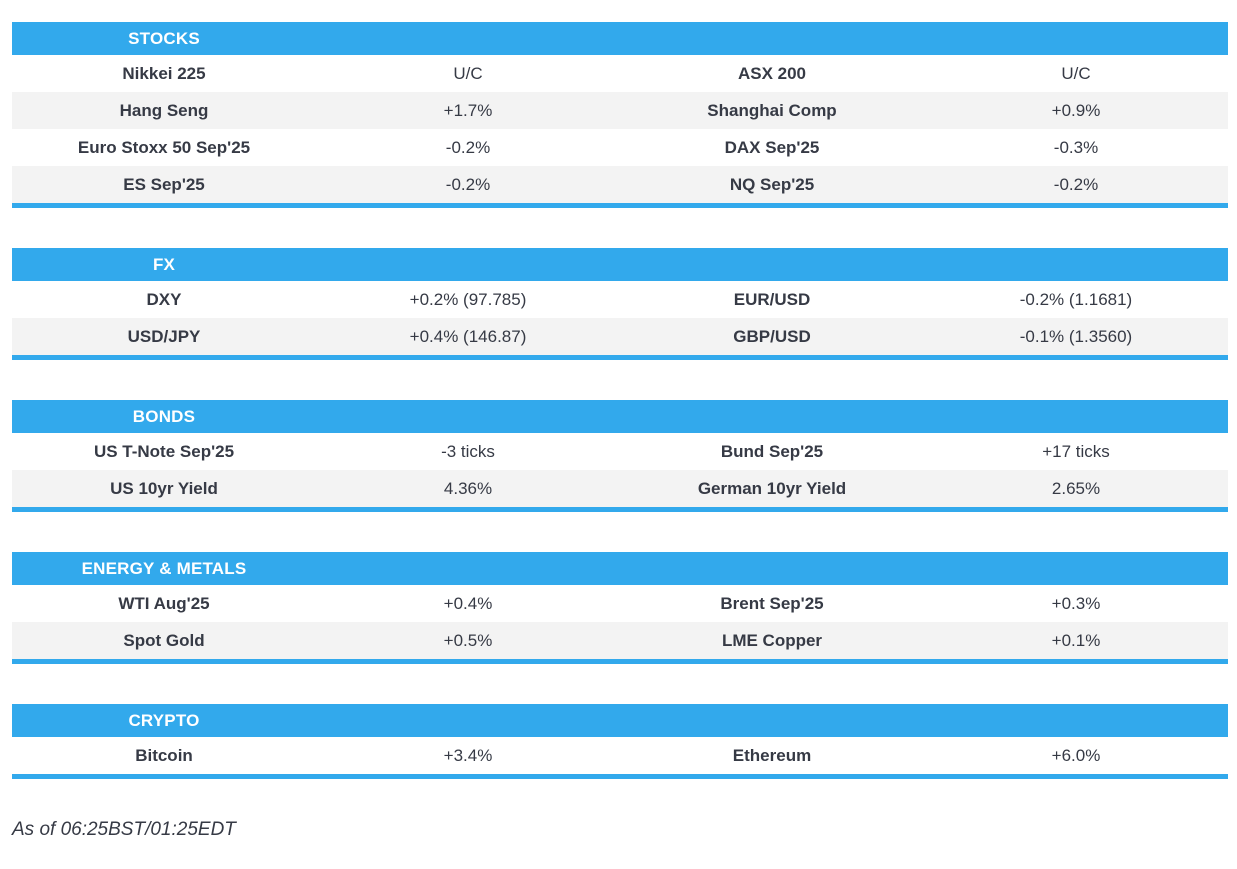  Describe the element at coordinates (468, 299) in the screenshot. I see `row-left-value: +0.2% (97.785)` at that location.